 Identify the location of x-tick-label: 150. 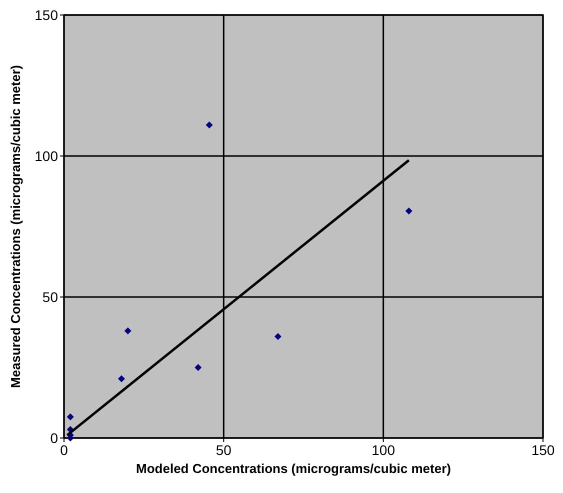
(543, 450).